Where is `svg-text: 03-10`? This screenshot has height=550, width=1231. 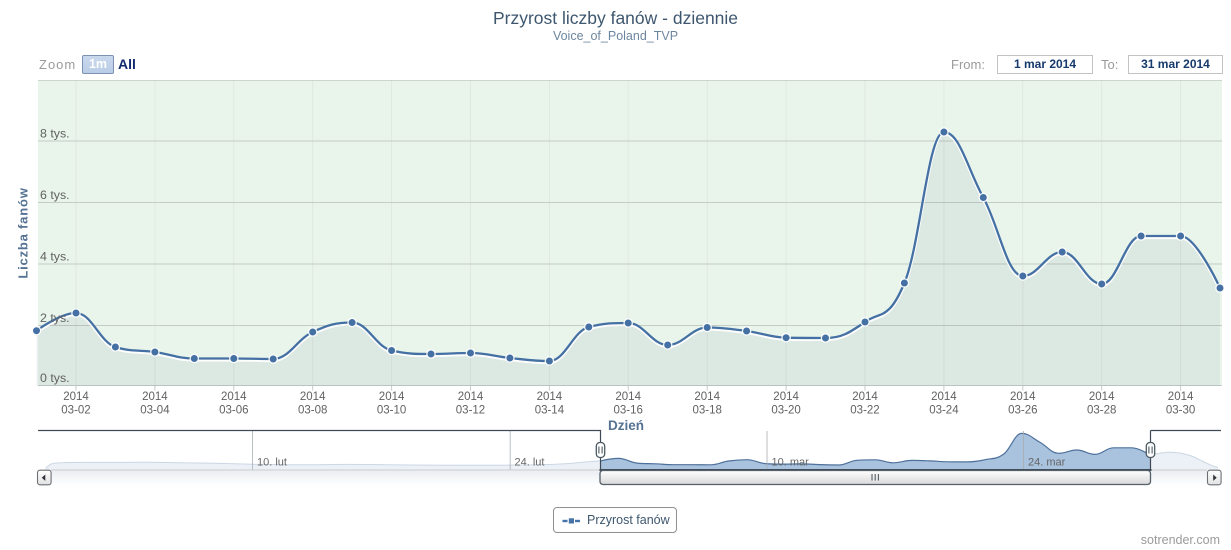 svg-text: 03-10 is located at coordinates (391, 411).